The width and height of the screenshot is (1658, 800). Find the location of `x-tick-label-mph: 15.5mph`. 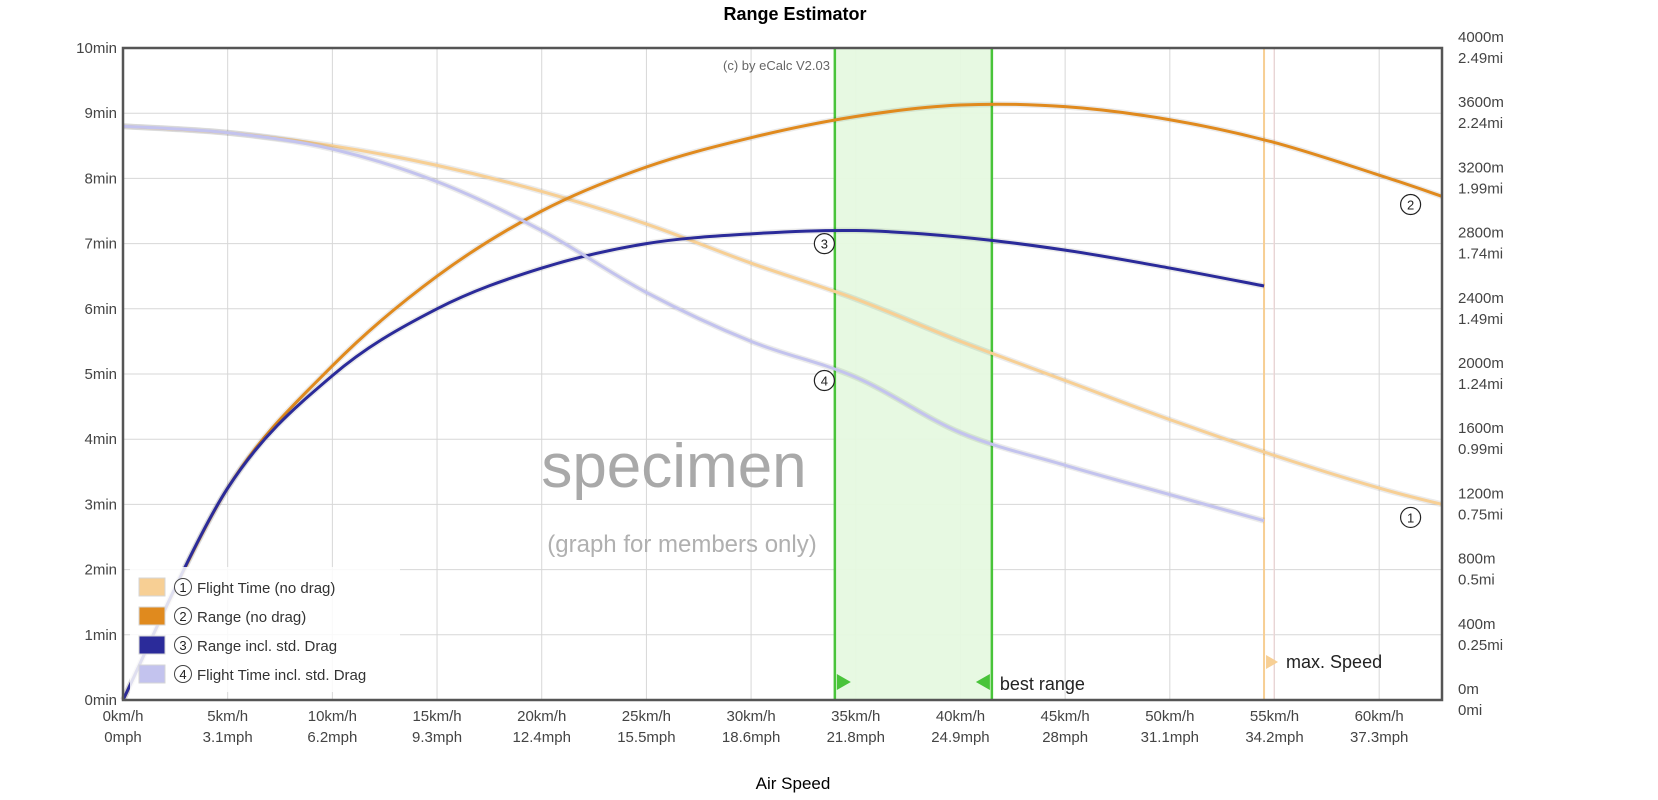

x-tick-label-mph: 15.5mph is located at coordinates (646, 737).